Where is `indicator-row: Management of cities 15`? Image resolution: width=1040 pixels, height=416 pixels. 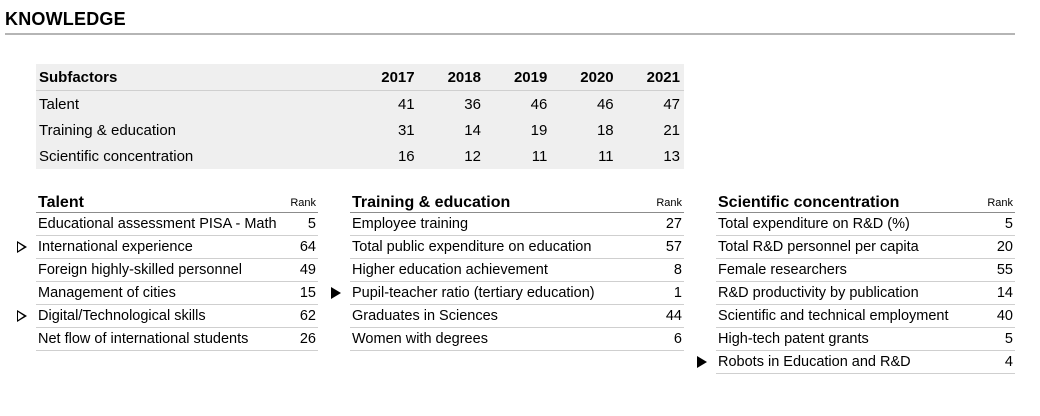
indicator-row: Management of cities 15 is located at coordinates (177, 293).